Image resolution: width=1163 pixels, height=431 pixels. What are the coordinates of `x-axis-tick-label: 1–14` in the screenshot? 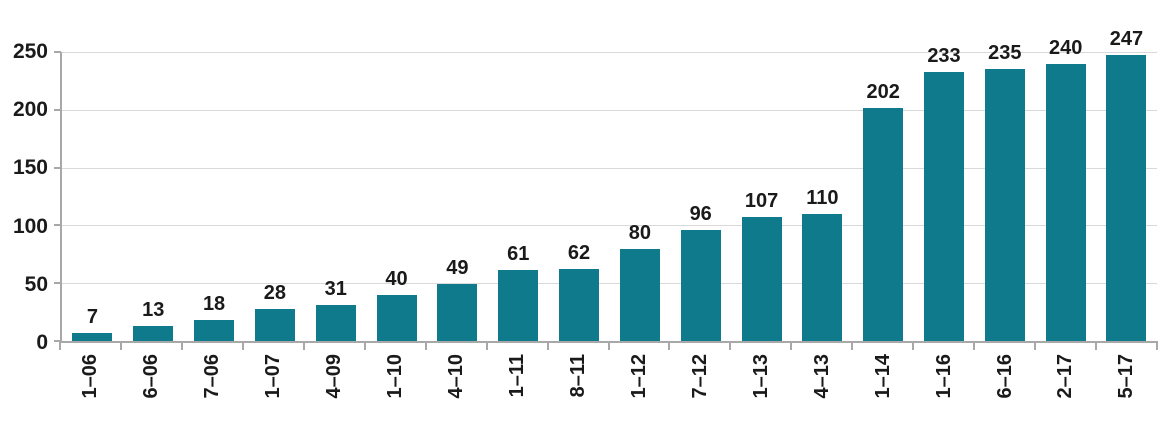 It's located at (882, 376).